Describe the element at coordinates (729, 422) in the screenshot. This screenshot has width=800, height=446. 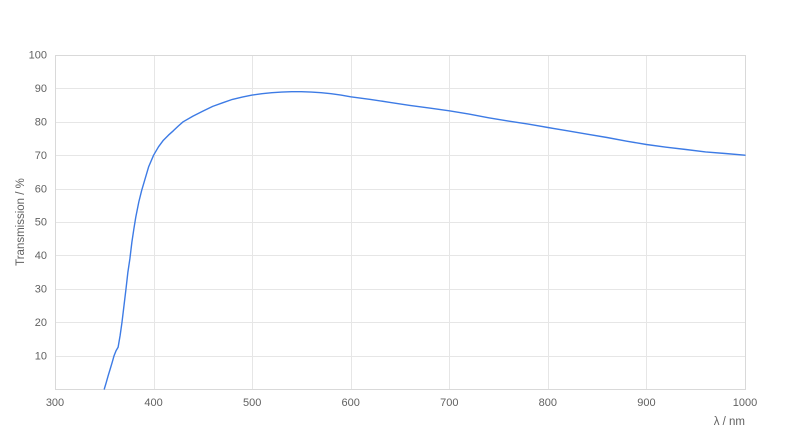
I see `x-axis-title: λ / nm` at that location.